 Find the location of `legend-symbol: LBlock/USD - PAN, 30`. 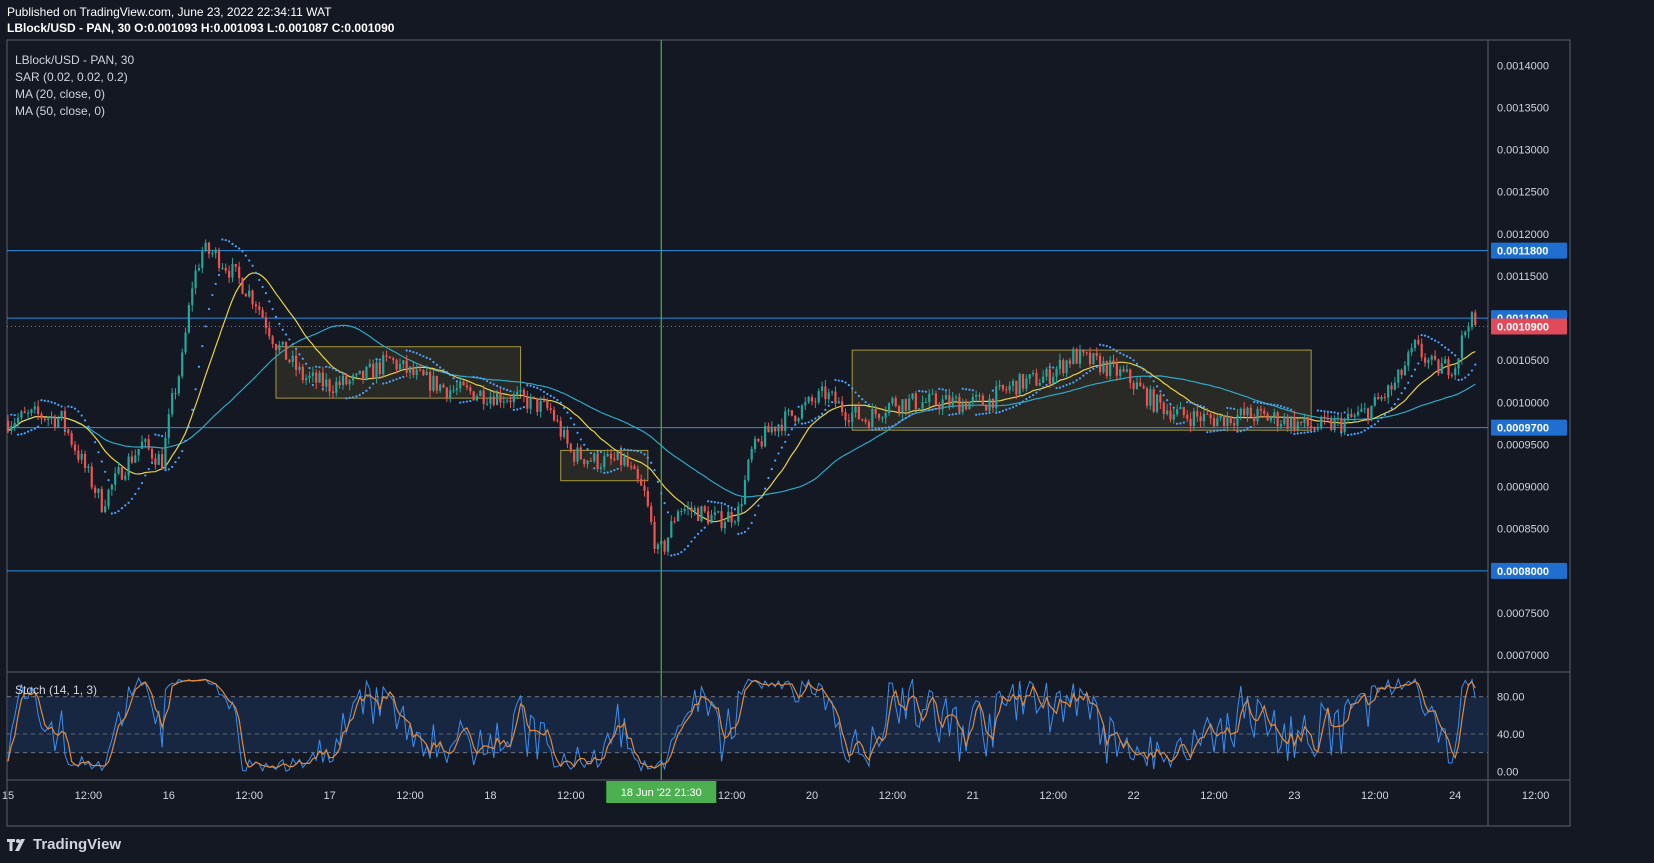

legend-symbol: LBlock/USD - PAN, 30 is located at coordinates (74, 60).